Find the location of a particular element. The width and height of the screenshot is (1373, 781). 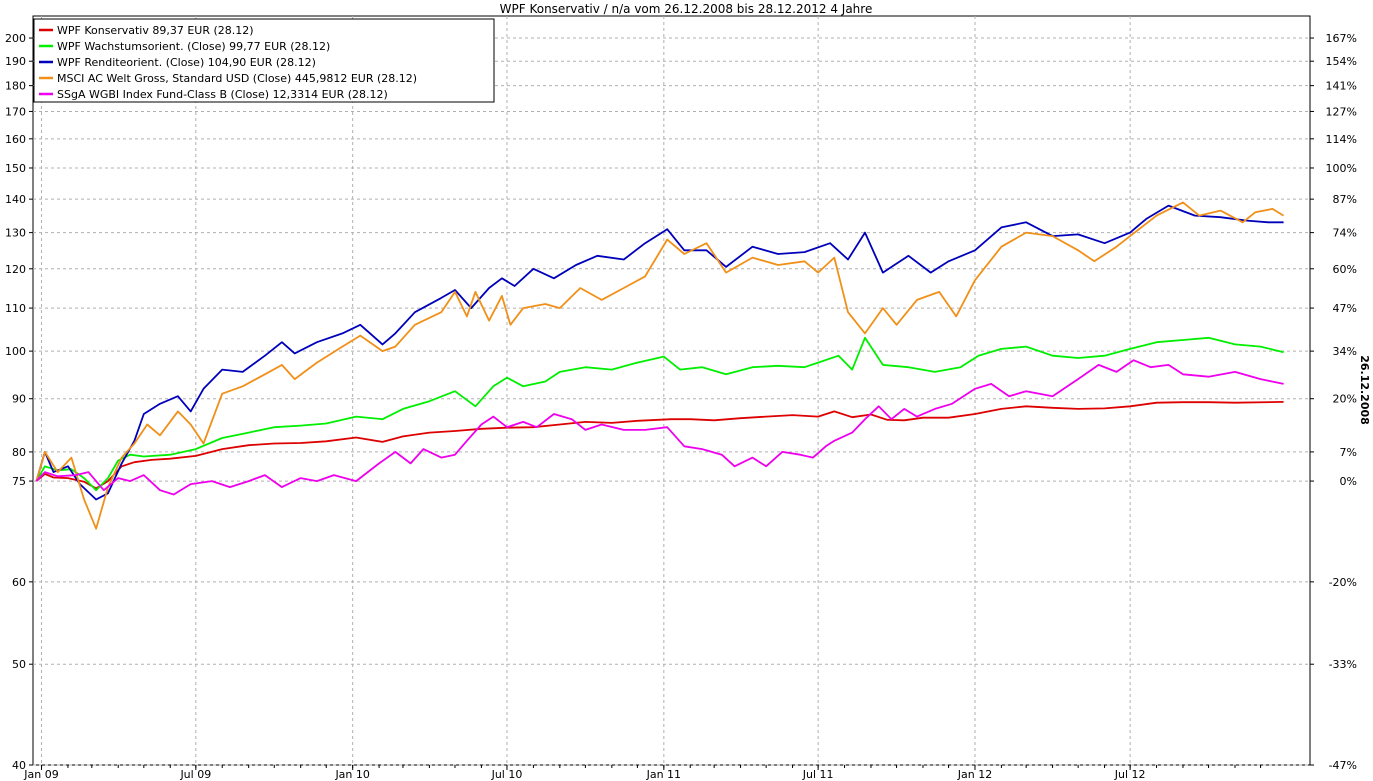

y-tick-label-right: 60% is located at coordinates (1345, 269).